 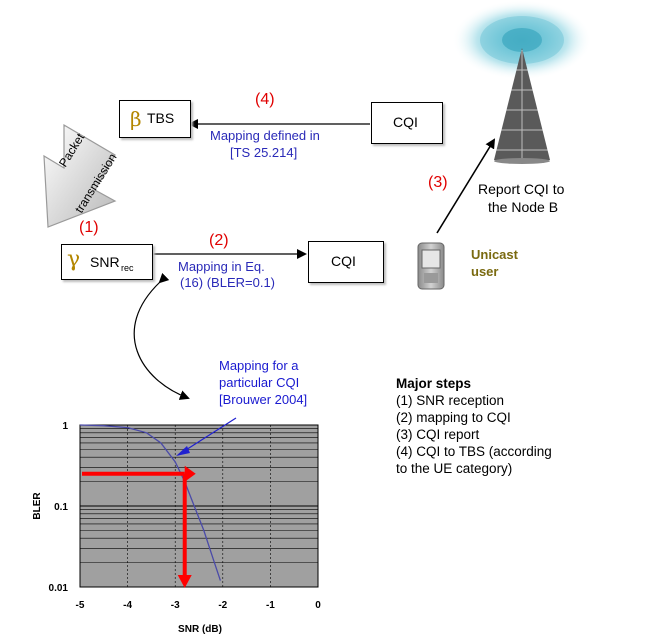 What do you see at coordinates (219, 241) in the screenshot?
I see `step-two-label: (2)` at bounding box center [219, 241].